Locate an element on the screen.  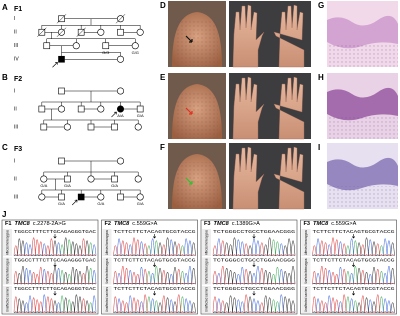
title-variant: c.1389G>A is located at coordinates (246, 224).